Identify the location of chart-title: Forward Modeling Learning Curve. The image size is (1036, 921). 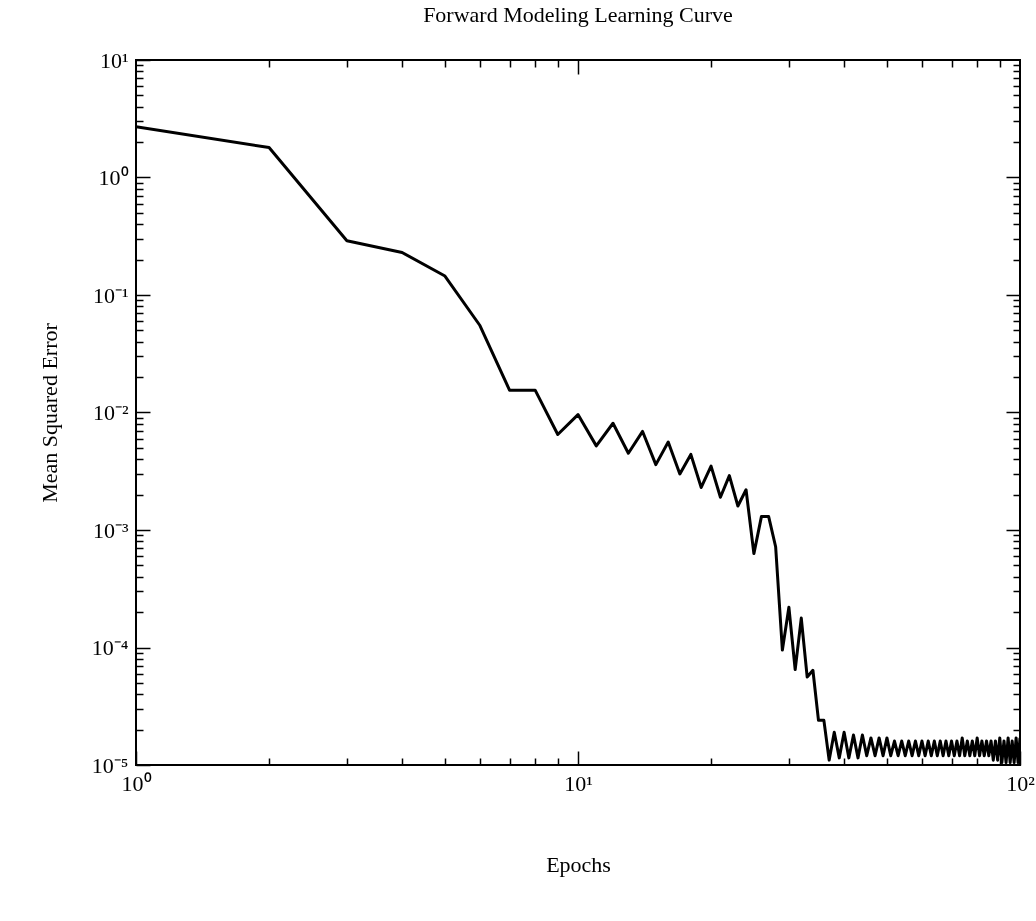
(578, 14).